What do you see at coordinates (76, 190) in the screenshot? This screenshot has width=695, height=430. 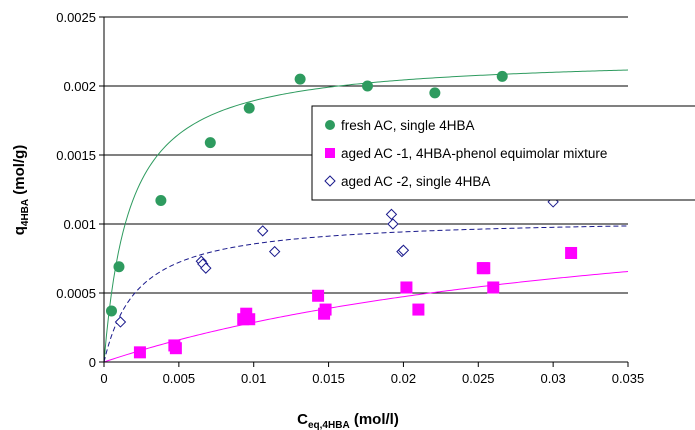 I see `y-tick-labels: 0 0.0005 0.001 0.0015 0.002 0.0025` at bounding box center [76, 190].